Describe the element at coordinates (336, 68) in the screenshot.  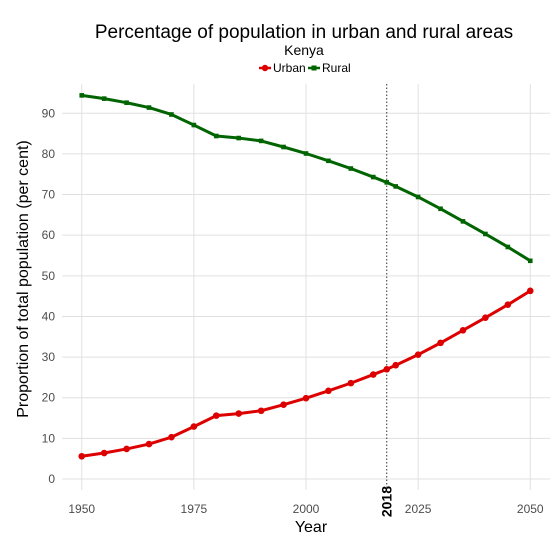
I see `legend-label-rural: Rural` at that location.